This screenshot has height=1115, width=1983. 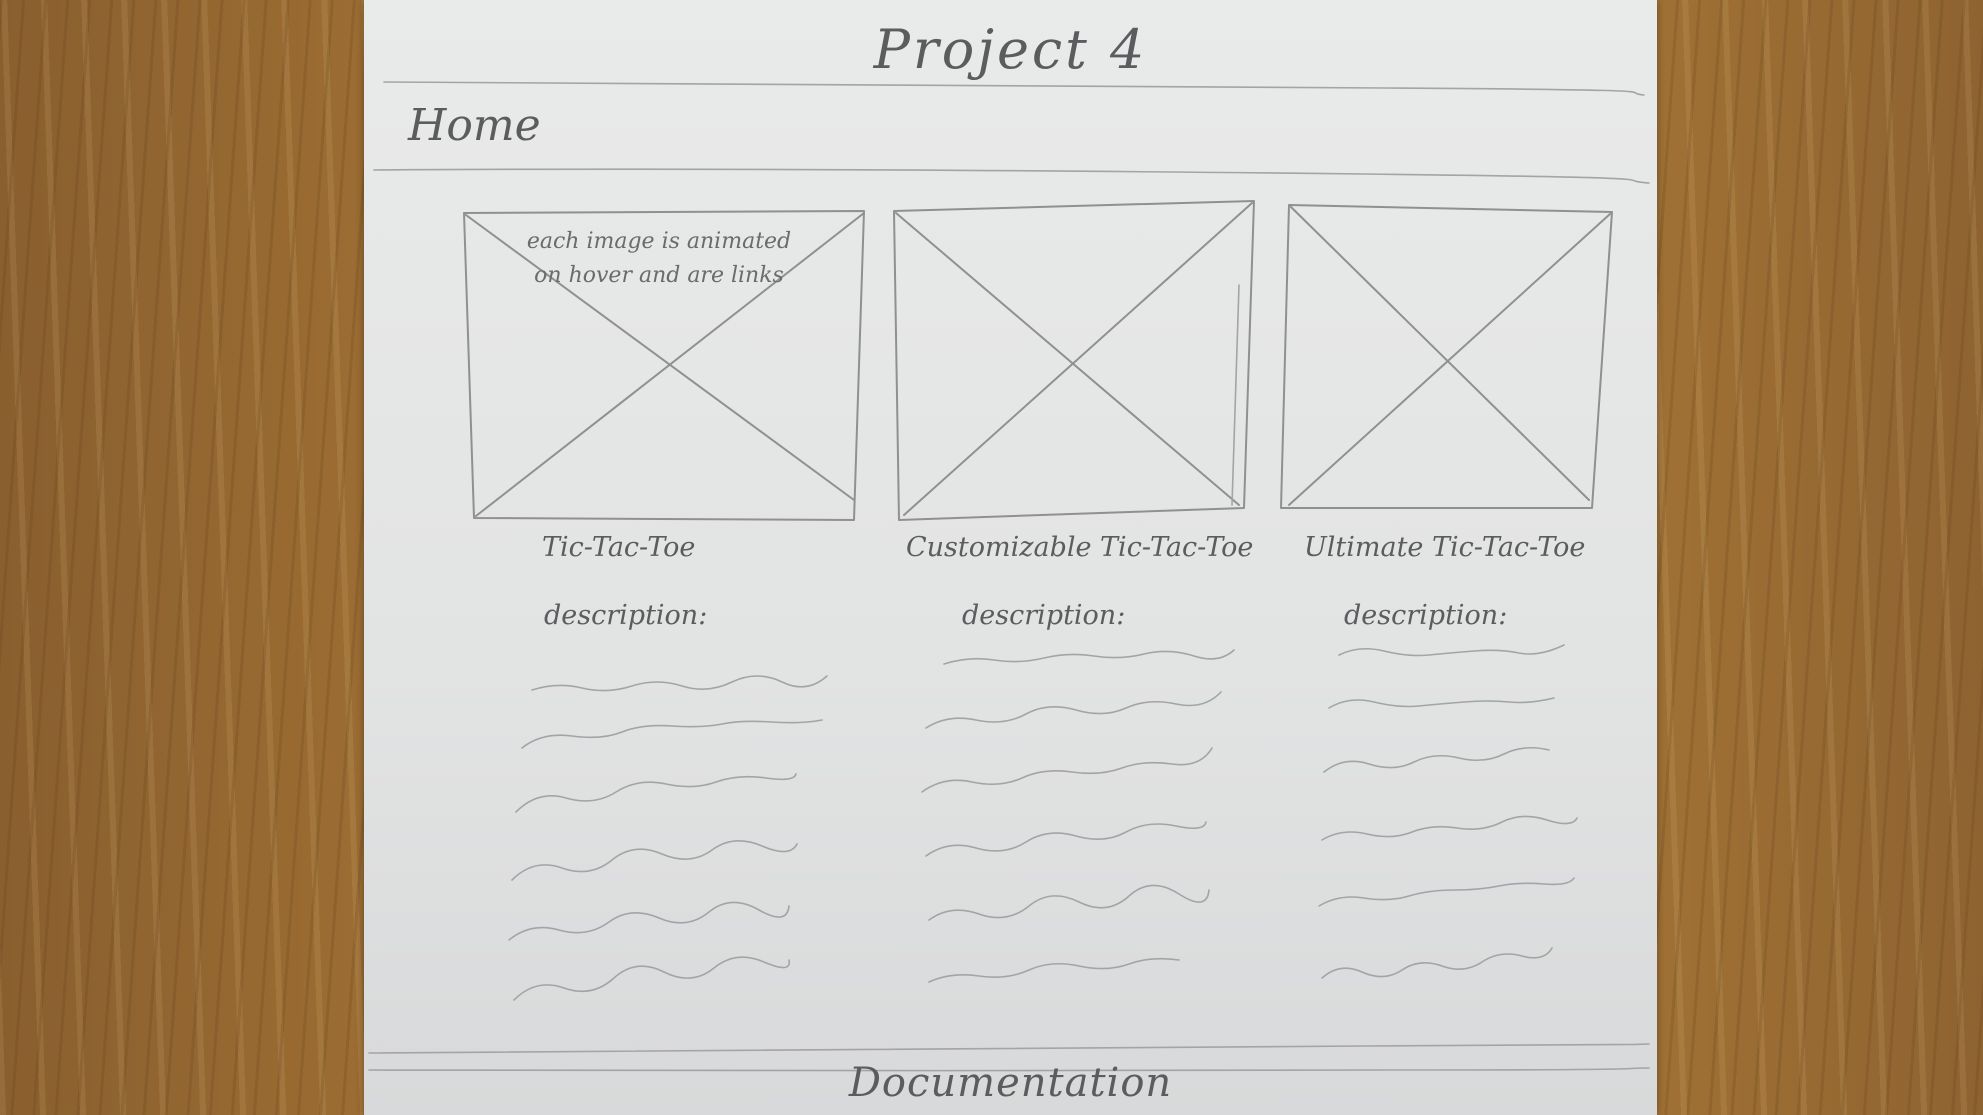 What do you see at coordinates (1445, 547) in the screenshot?
I see `card-title-3: Ultimate Tic-Tac-Toe` at bounding box center [1445, 547].